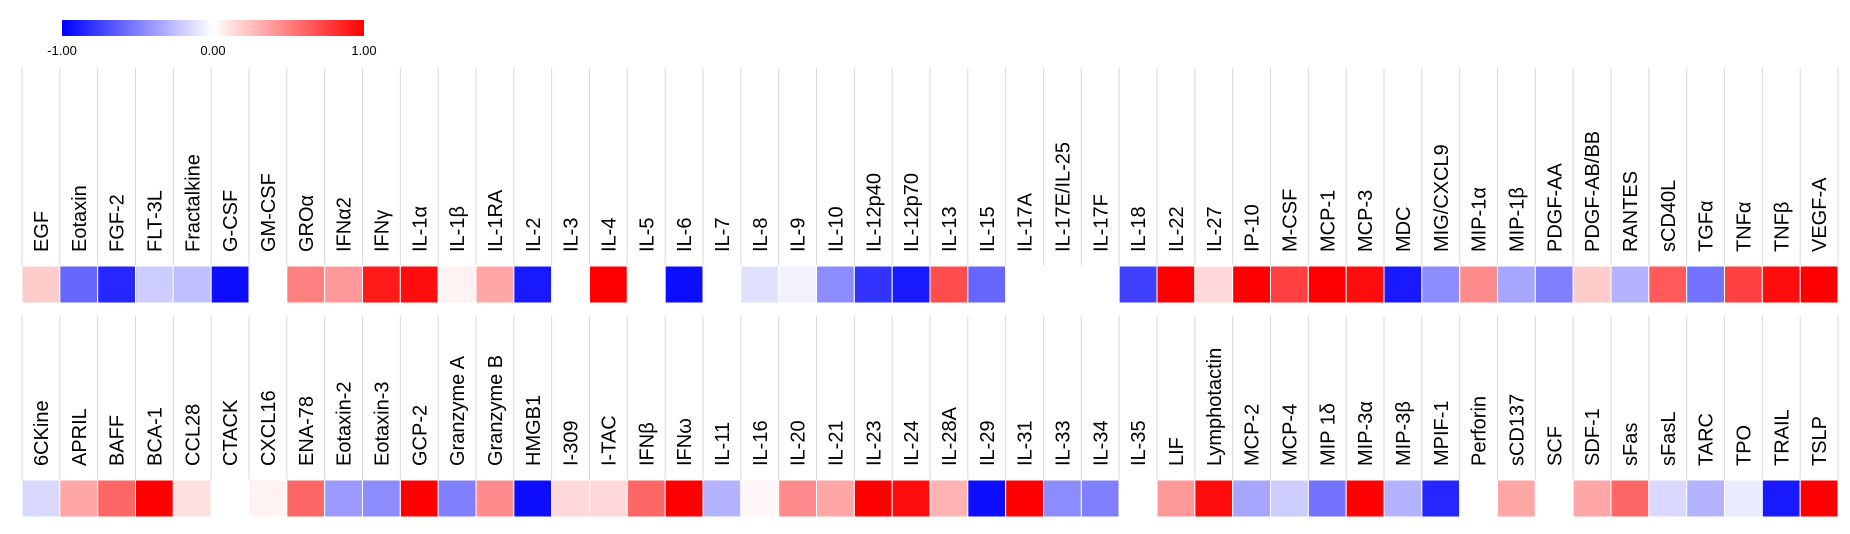 The width and height of the screenshot is (1850, 534). I want to click on category-label: EGF, so click(42, 231).